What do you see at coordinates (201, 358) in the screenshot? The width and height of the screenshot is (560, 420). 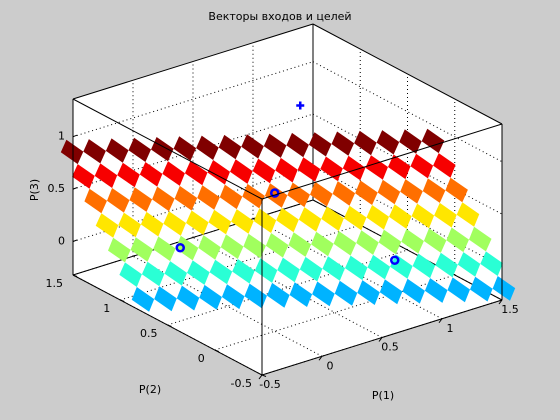 I see `y-tick-label: 0` at bounding box center [201, 358].